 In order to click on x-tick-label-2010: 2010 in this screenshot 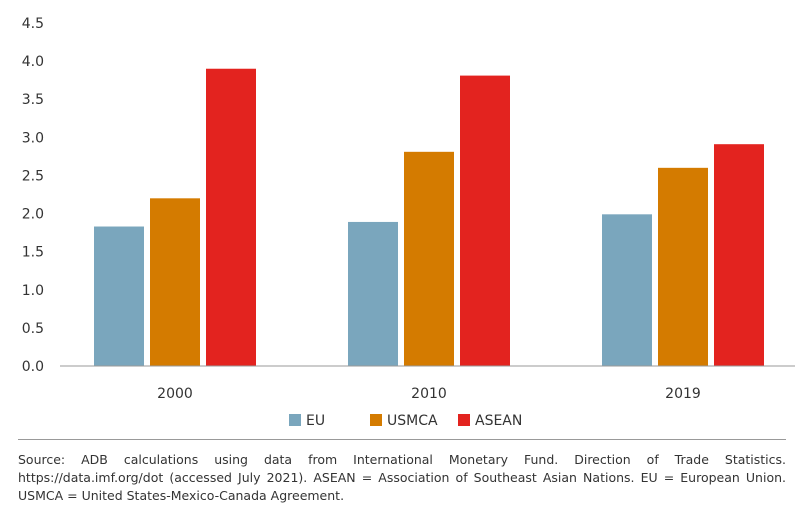, I will do `click(429, 394)`.